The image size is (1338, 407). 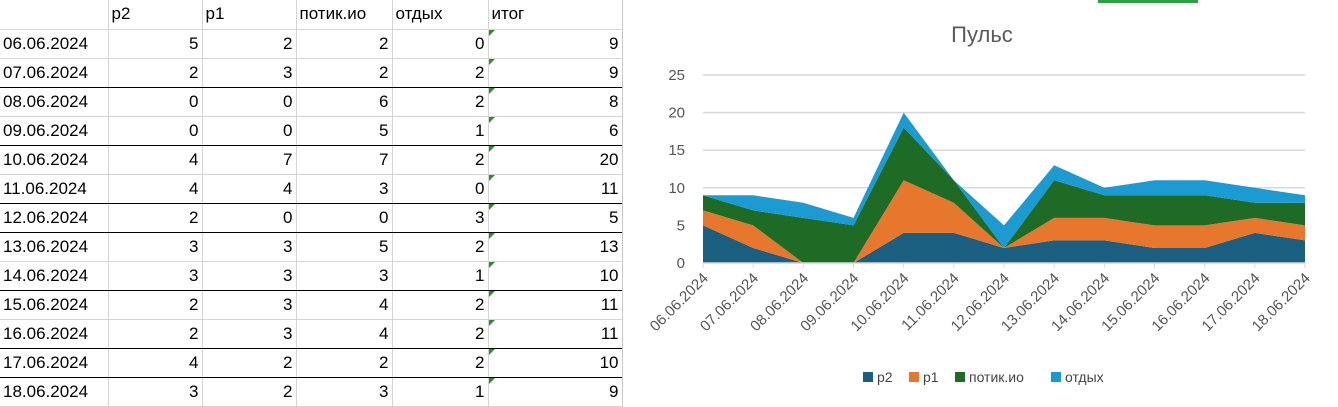 I want to click on column-header: р1, so click(x=249, y=15).